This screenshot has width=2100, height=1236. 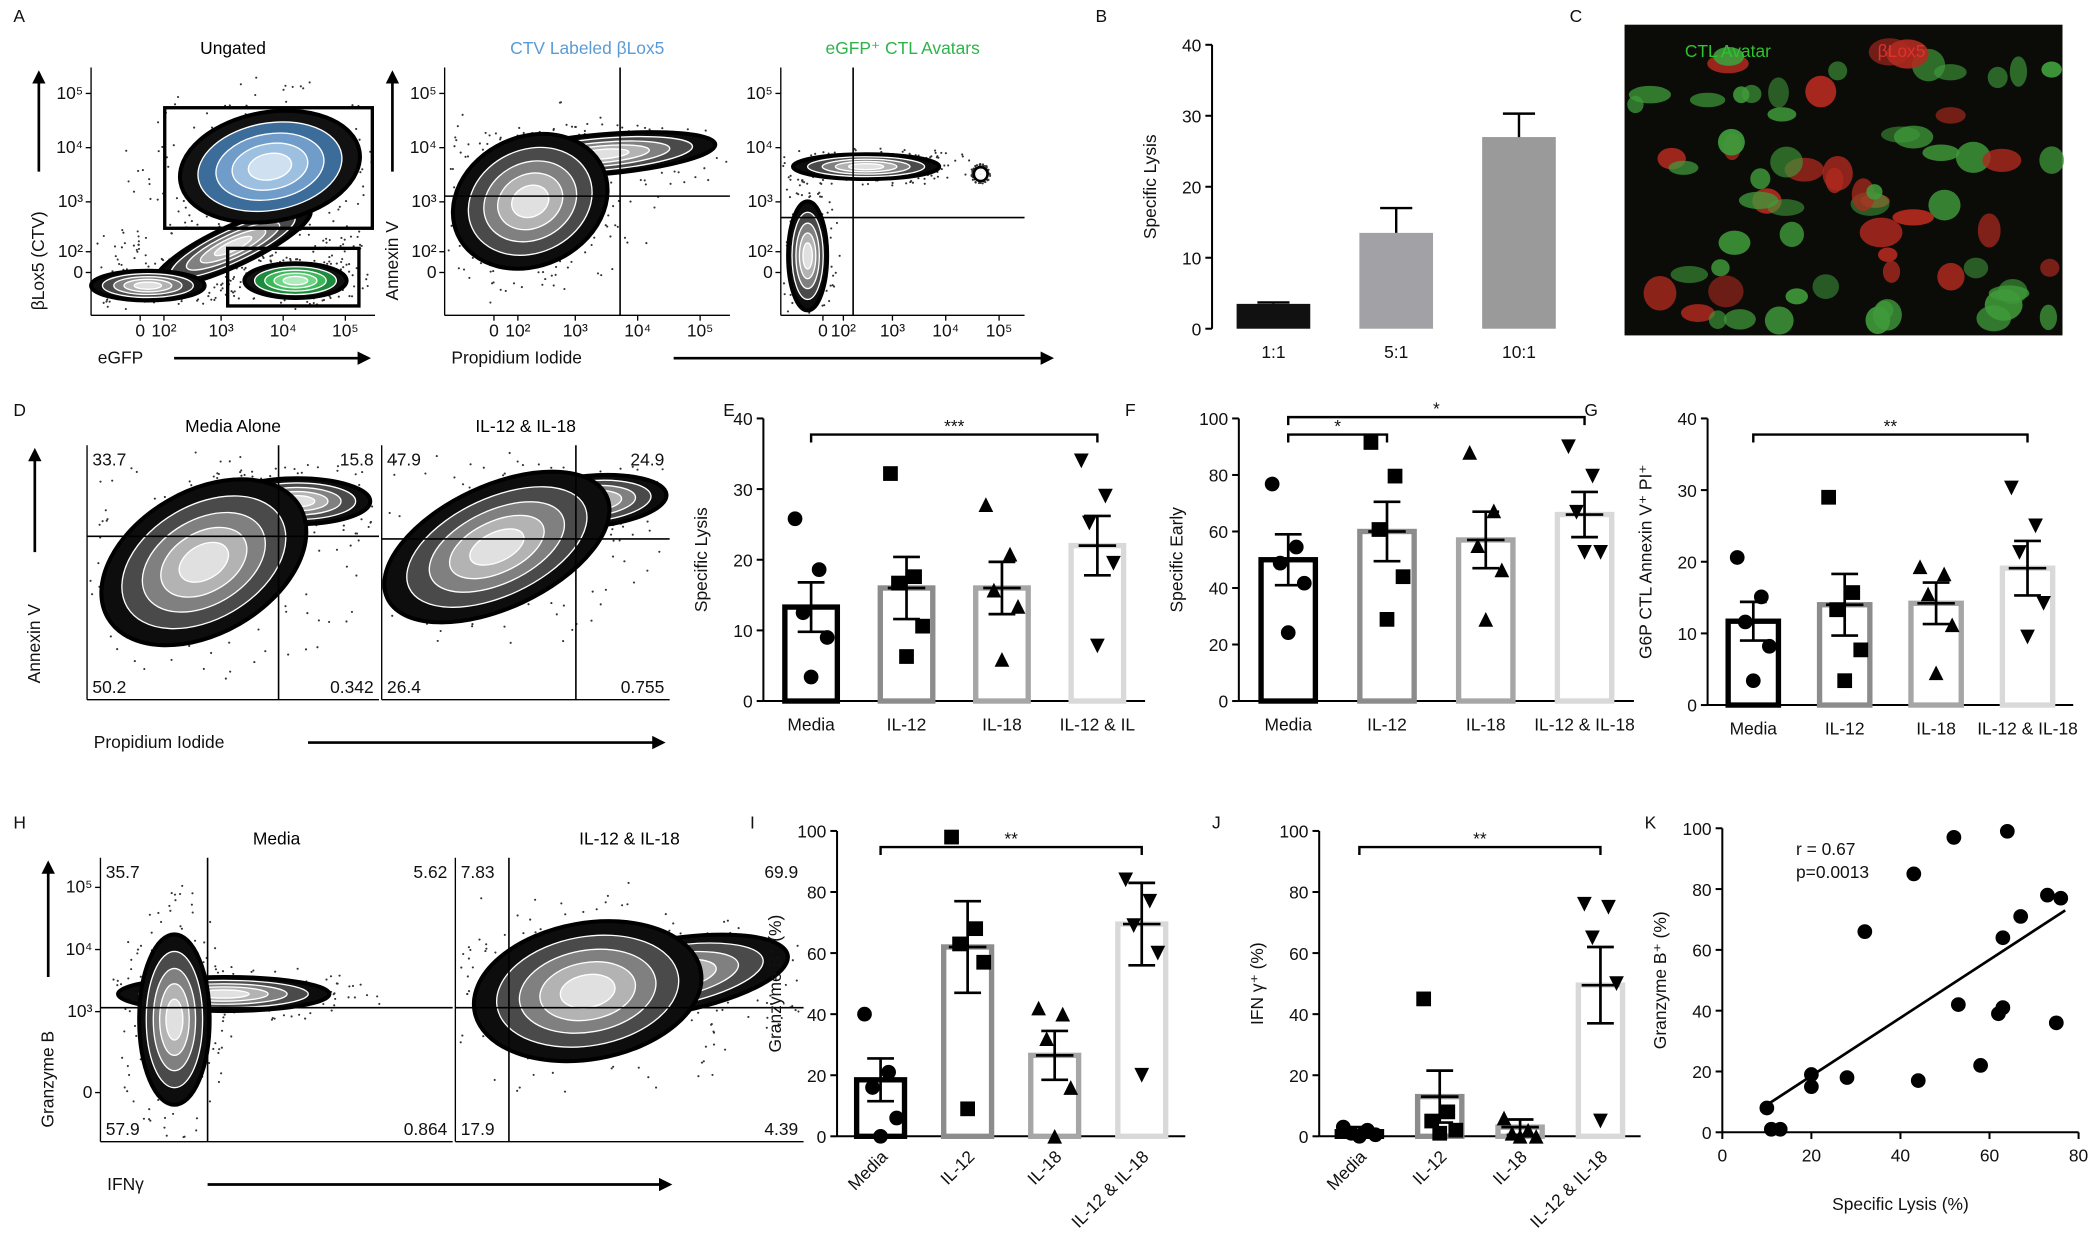 What do you see at coordinates (1826, 849) in the screenshot?
I see `annotation: r = 0.67` at bounding box center [1826, 849].